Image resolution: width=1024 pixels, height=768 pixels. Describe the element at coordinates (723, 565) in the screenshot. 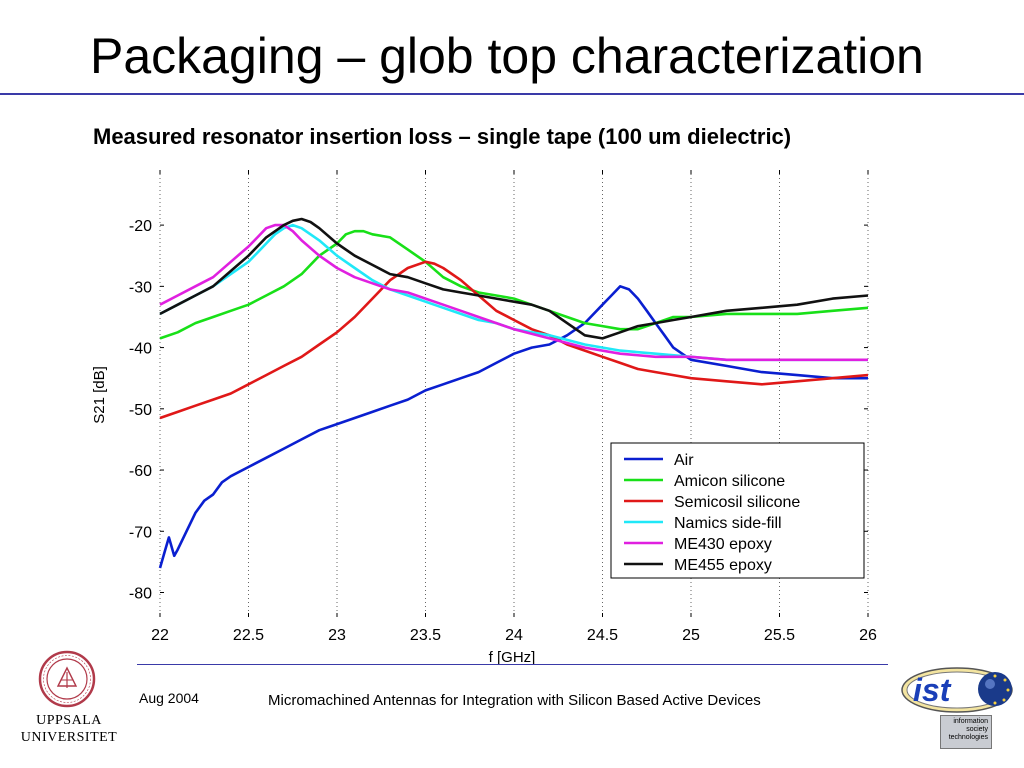

I see `legend-label: ME455 epoxy` at that location.